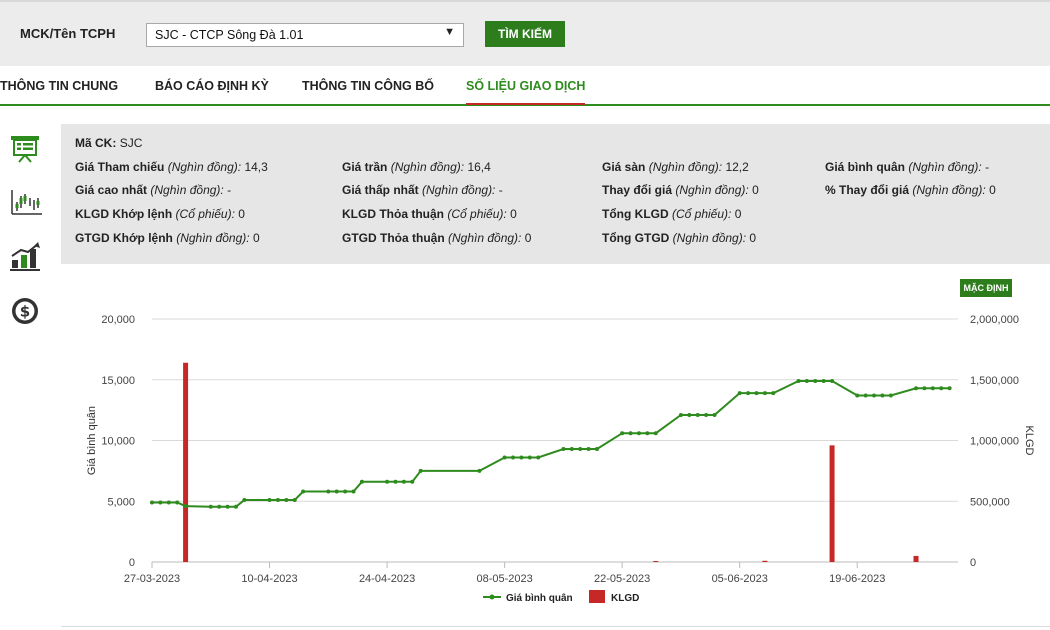 The height and width of the screenshot is (630, 1050). What do you see at coordinates (68, 33) in the screenshot?
I see `search-label: MCK/Tên TCPH` at bounding box center [68, 33].